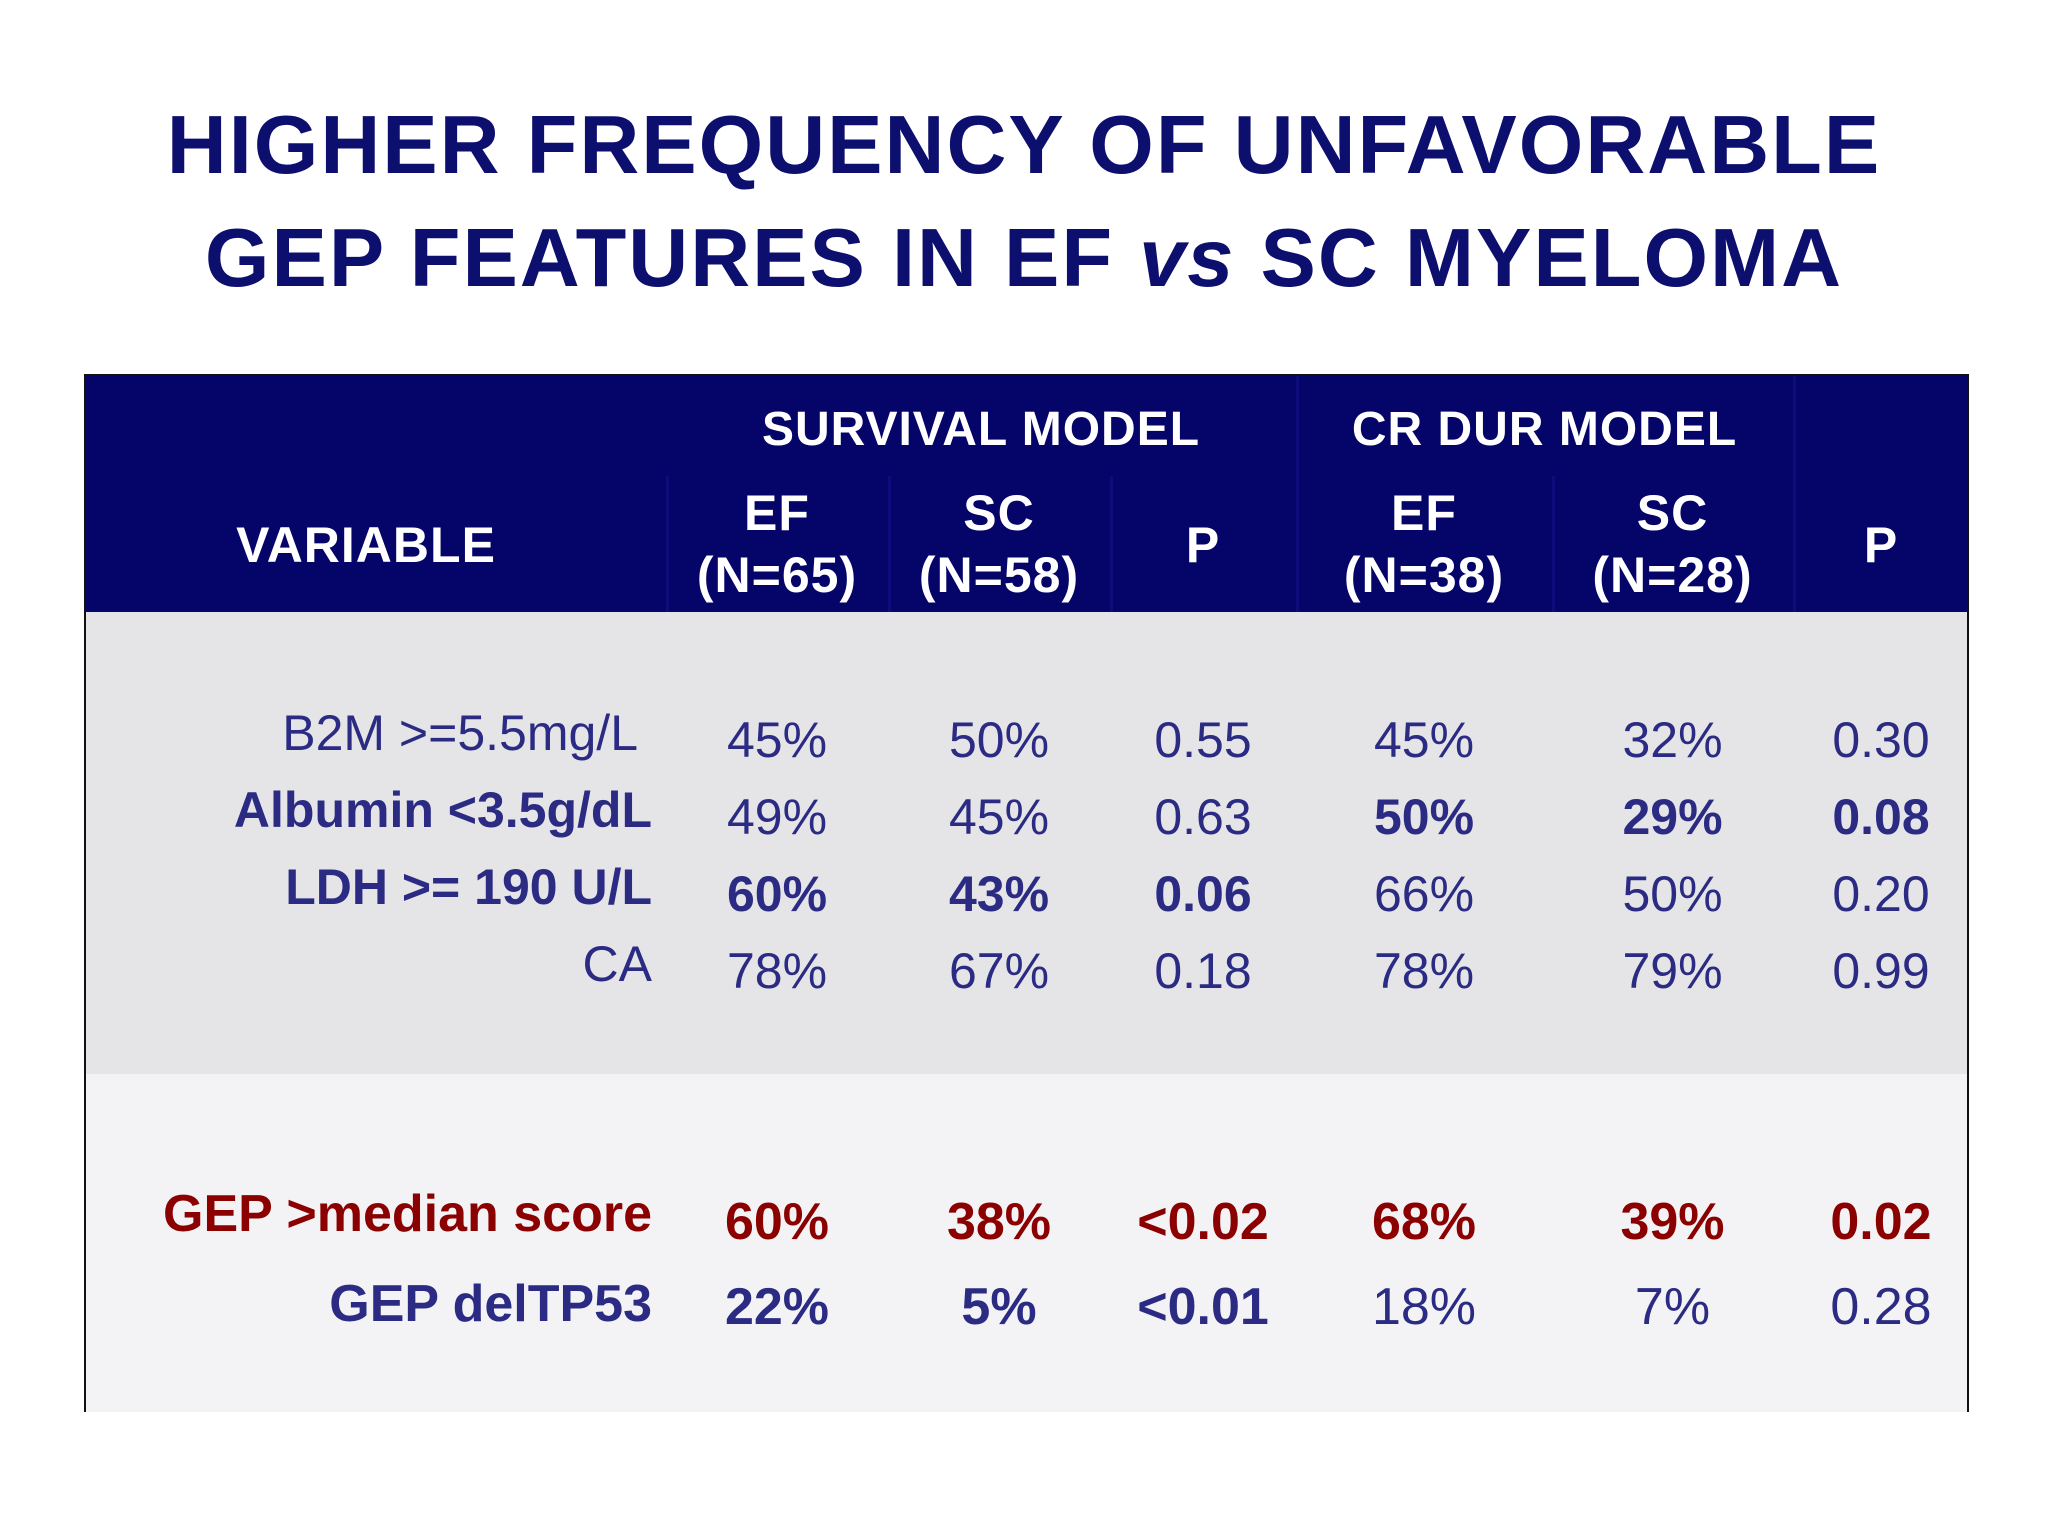 The height and width of the screenshot is (1536, 2048). What do you see at coordinates (999, 1222) in the screenshot?
I see `survival-sc-value: 38%` at bounding box center [999, 1222].